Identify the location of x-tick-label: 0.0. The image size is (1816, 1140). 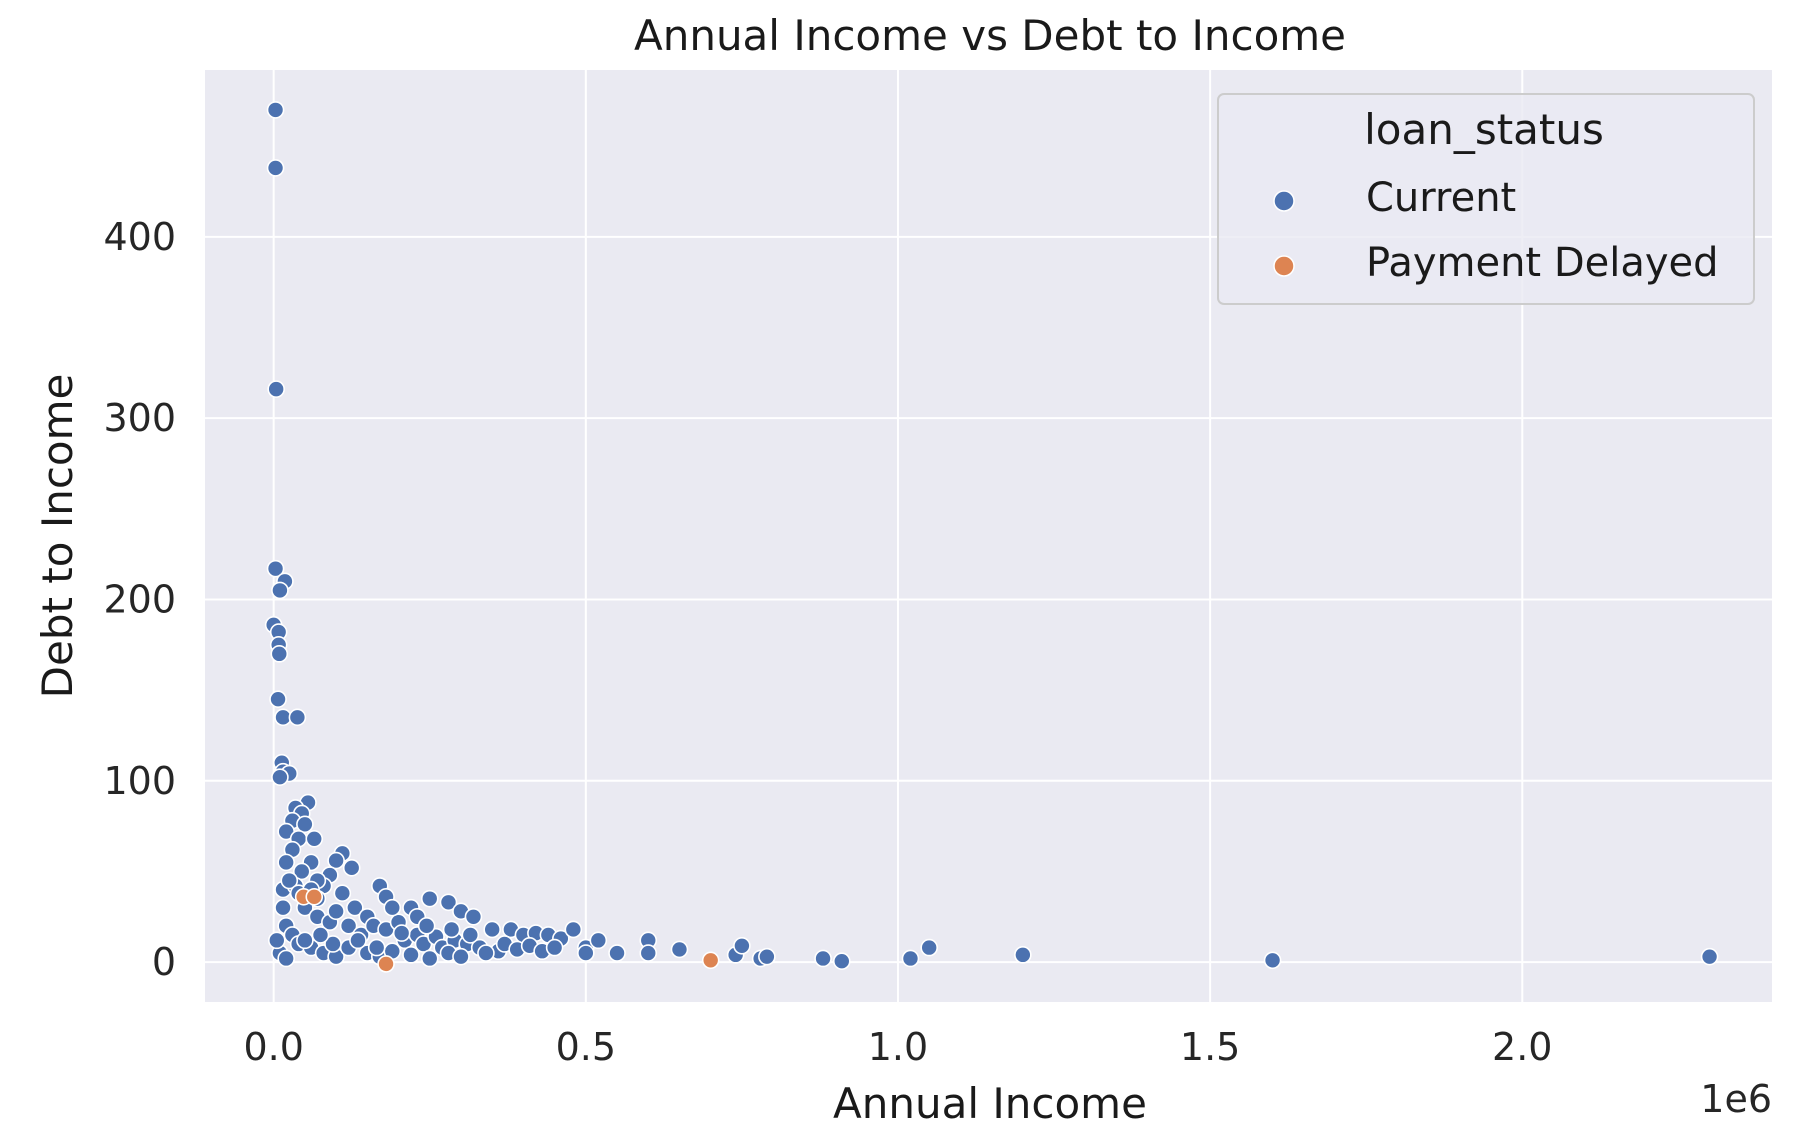
(273, 1047).